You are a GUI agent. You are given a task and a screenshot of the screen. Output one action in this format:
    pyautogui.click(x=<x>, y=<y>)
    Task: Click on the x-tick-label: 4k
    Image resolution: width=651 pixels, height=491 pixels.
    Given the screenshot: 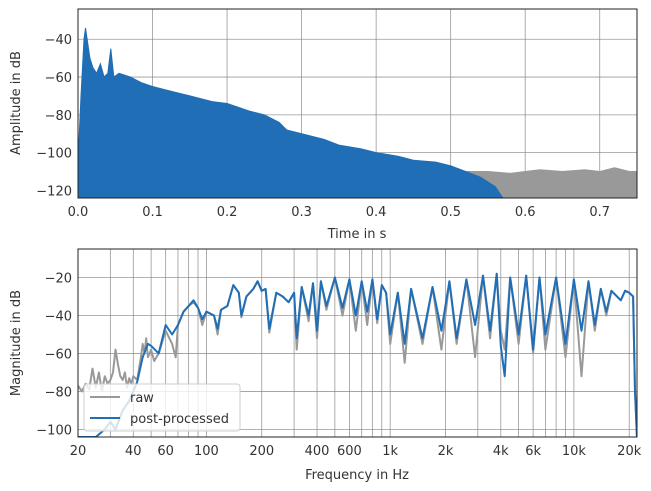 What is the action you would take?
    pyautogui.click(x=501, y=451)
    